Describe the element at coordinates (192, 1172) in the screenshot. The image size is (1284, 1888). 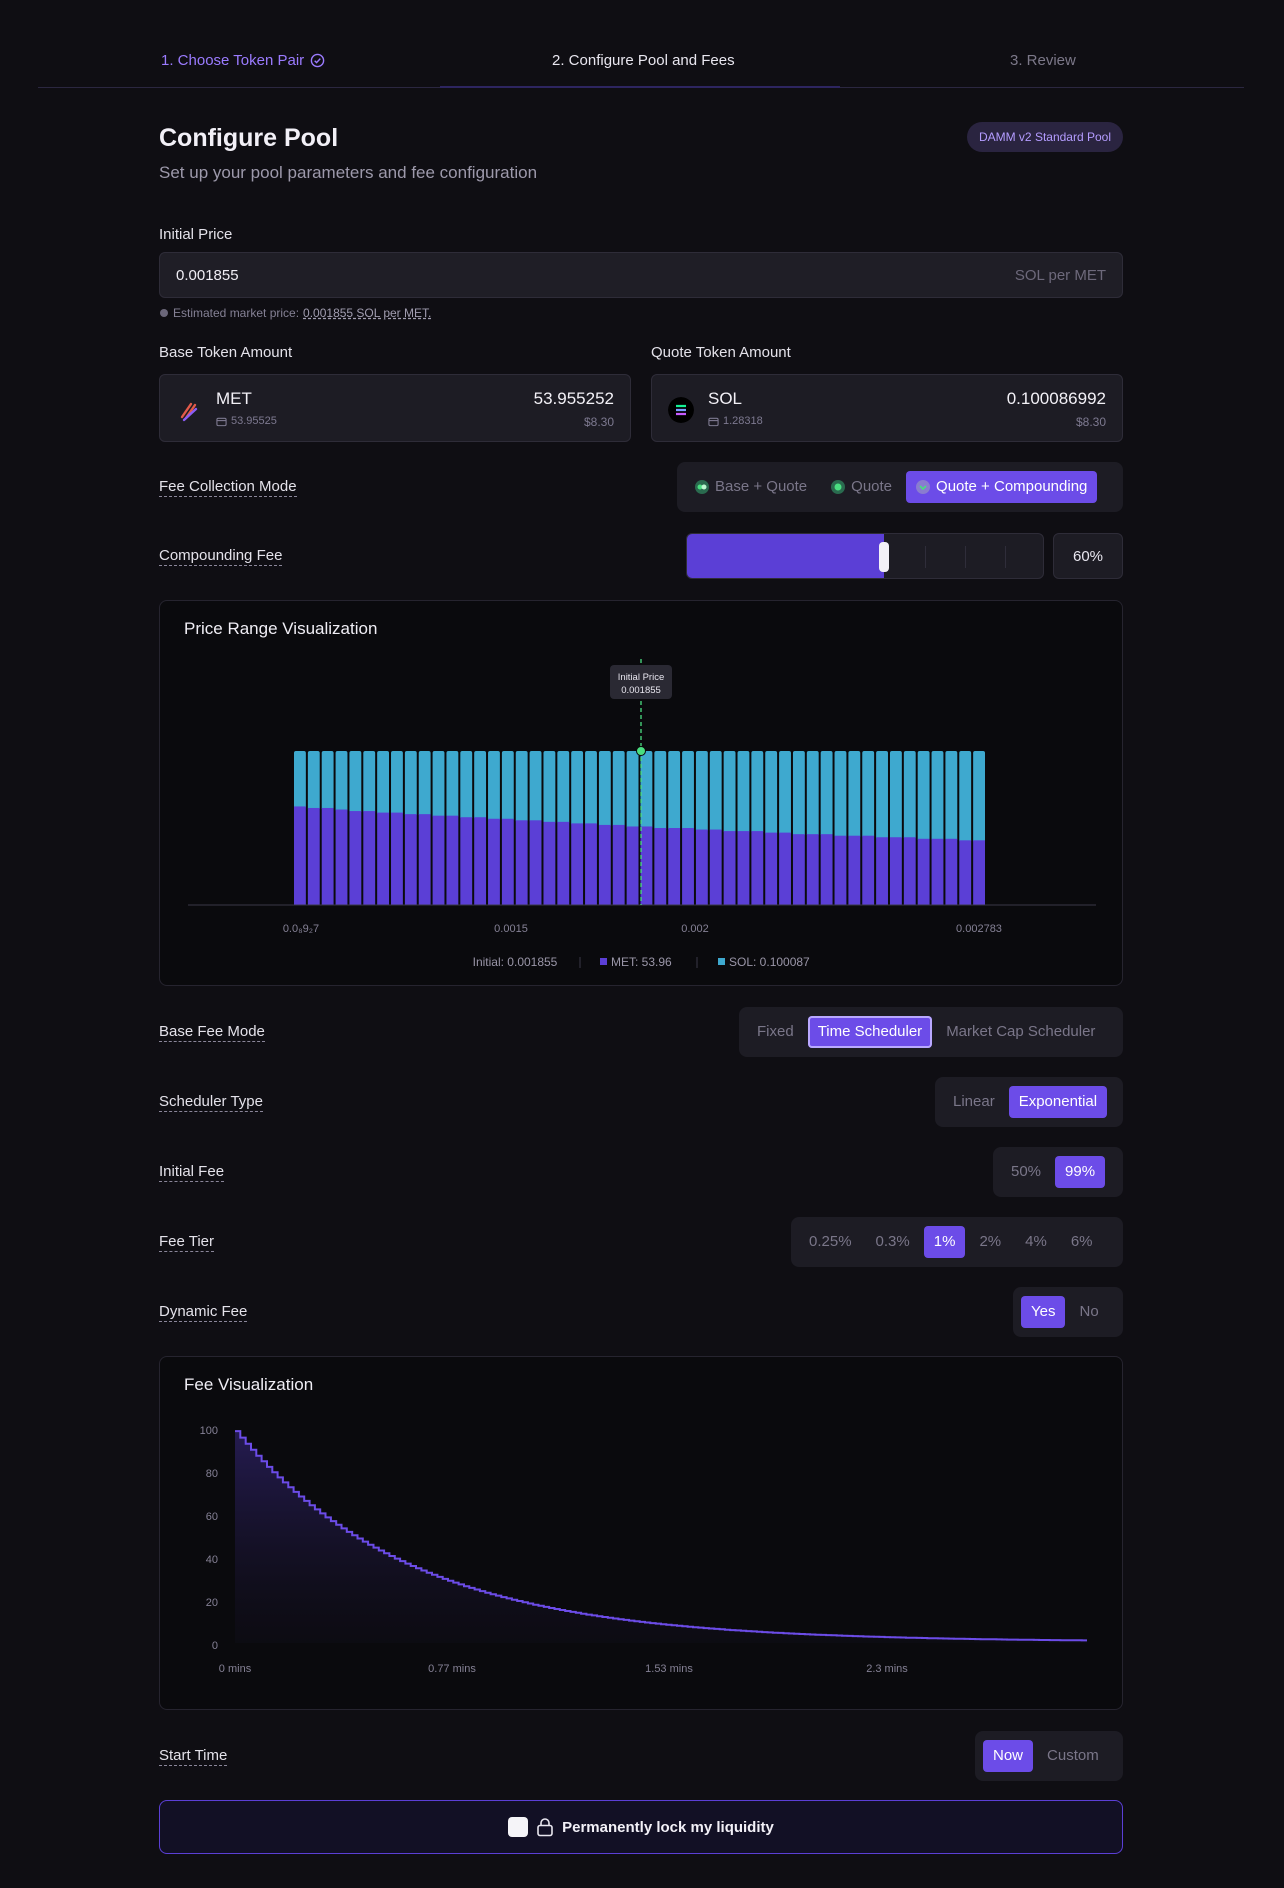
I see `initial-fee-label: Initial Fee` at that location.